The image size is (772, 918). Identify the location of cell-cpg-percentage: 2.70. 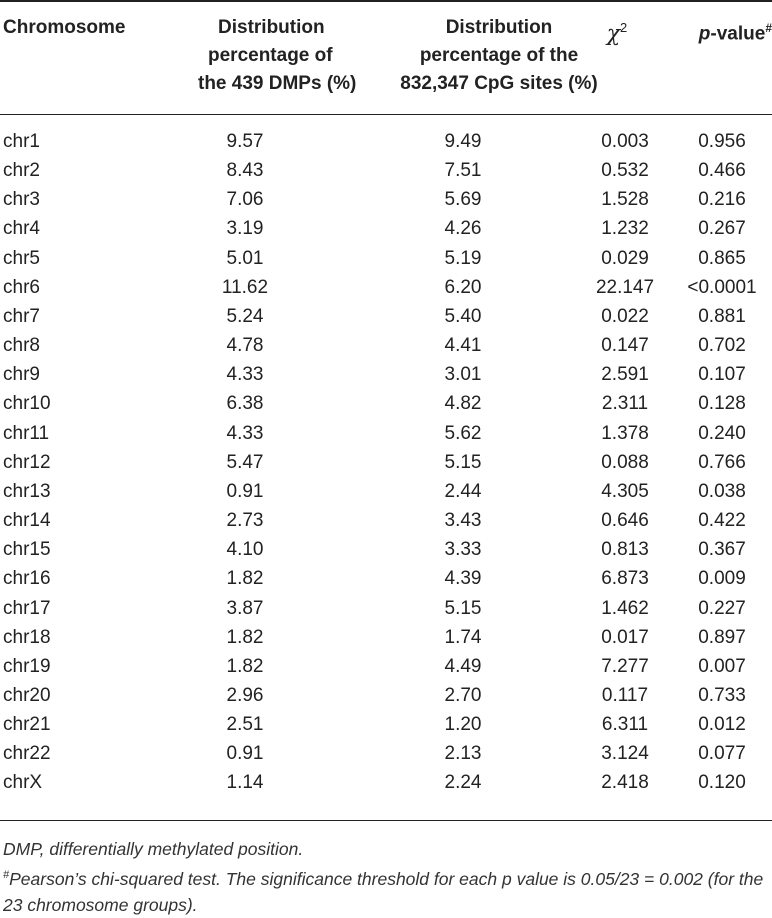
(463, 695).